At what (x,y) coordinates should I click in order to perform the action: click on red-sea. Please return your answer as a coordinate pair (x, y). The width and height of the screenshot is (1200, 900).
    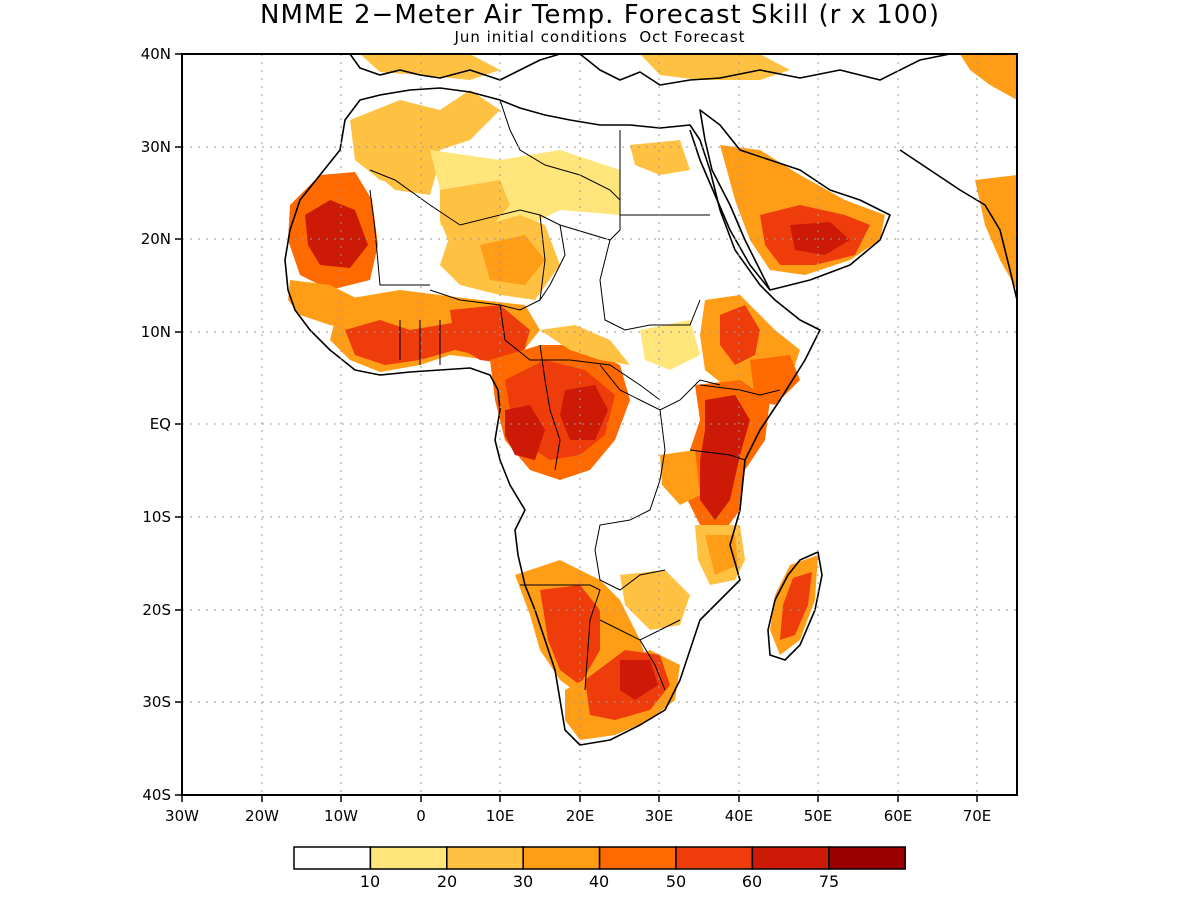
    Looking at the image, I should click on (730, 210).